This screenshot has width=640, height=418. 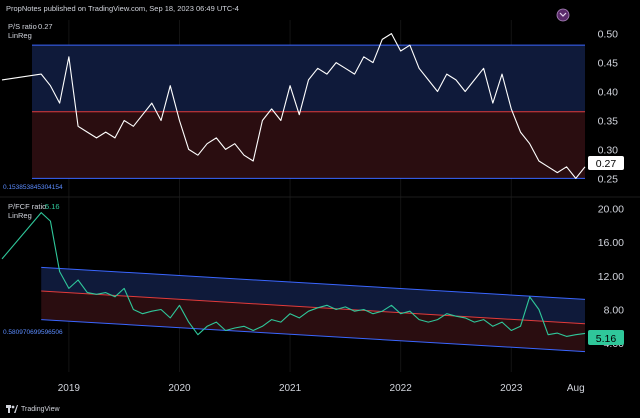 I want to click on ps-value: 0.27, so click(x=45, y=26).